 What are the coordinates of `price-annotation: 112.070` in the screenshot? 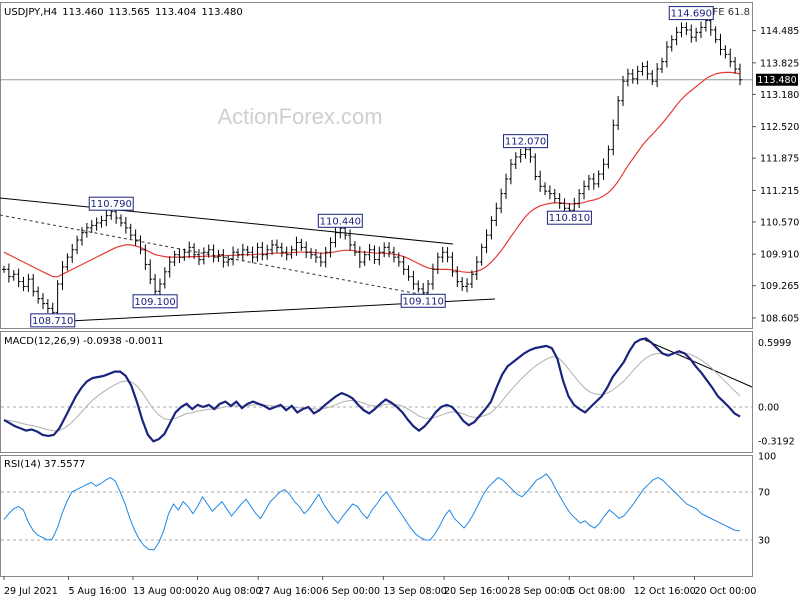 It's located at (526, 141).